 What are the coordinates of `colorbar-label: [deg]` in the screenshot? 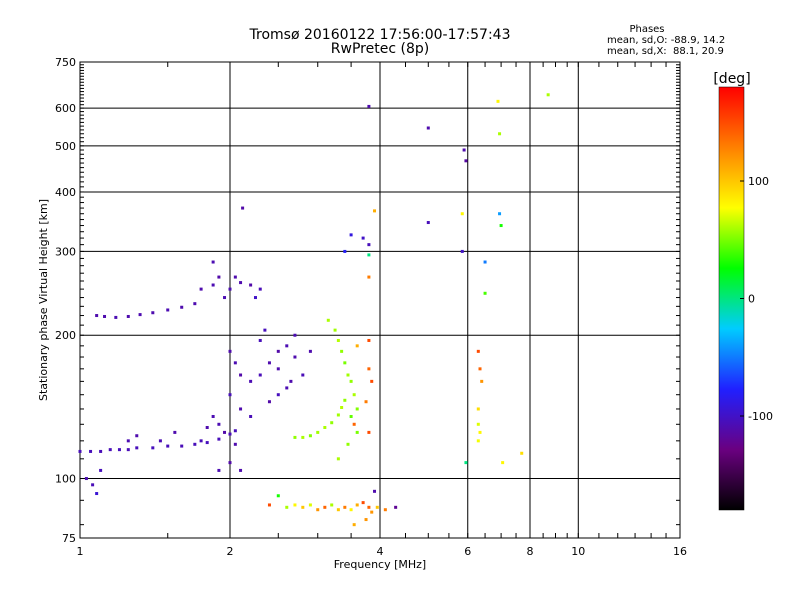 It's located at (731, 79).